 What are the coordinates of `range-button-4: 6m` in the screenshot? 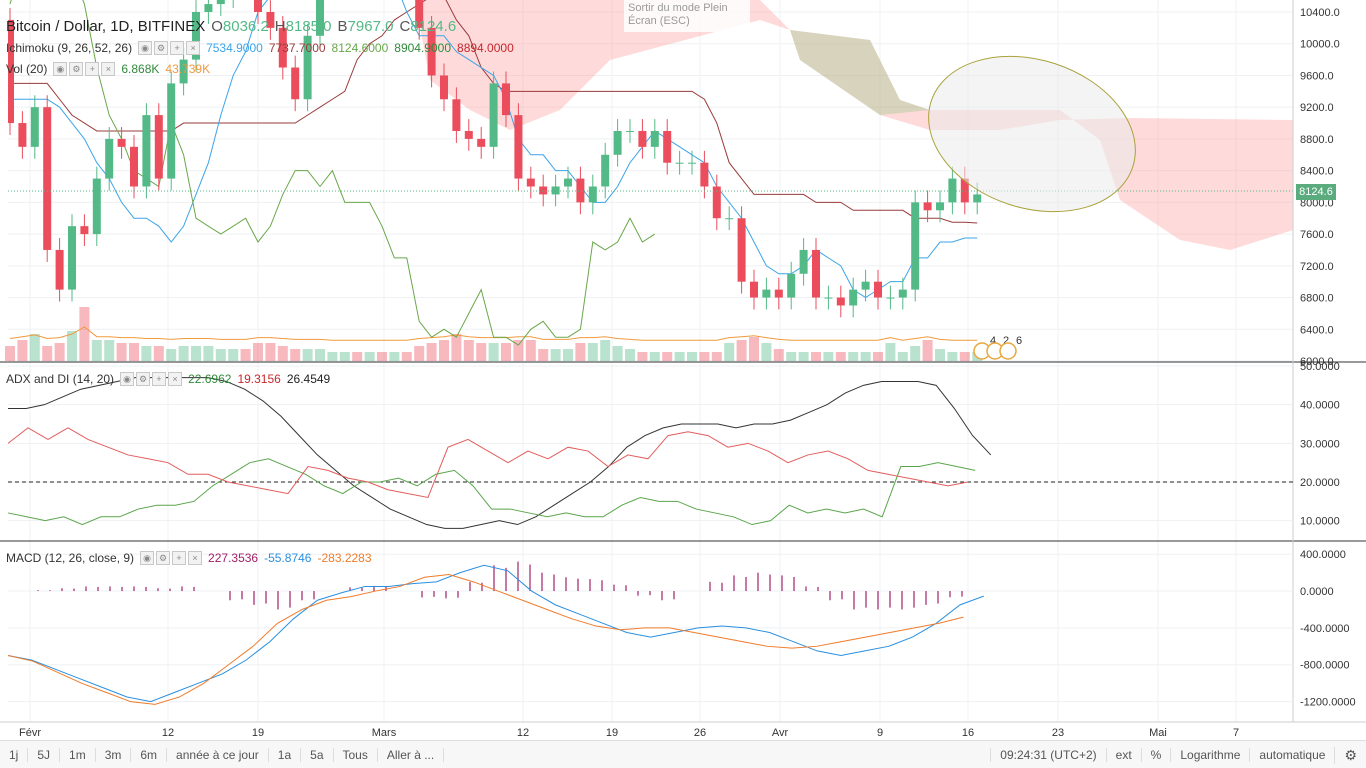 It's located at (149, 755).